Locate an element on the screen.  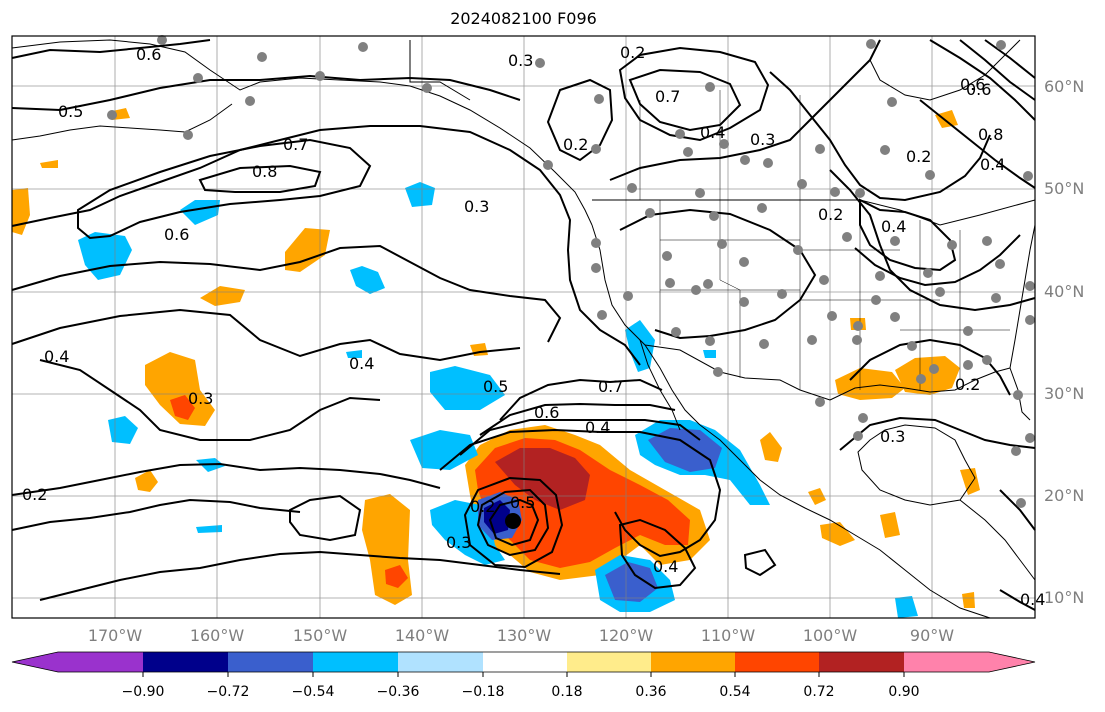
lon-label: 160°W is located at coordinates (217, 635).